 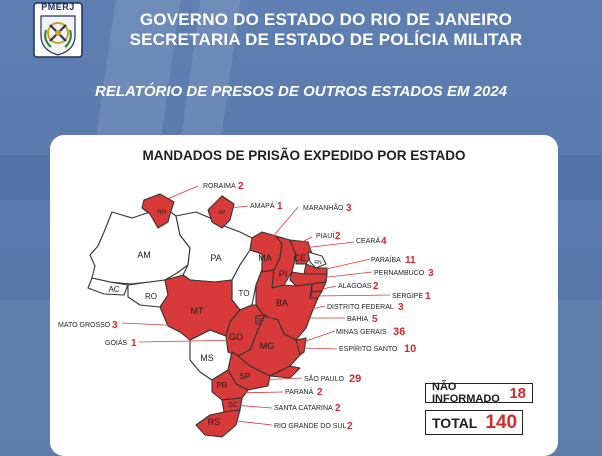 What do you see at coordinates (361, 332) in the screenshot?
I see `callout-minas-gerais-name: MINAS GERAIS` at bounding box center [361, 332].